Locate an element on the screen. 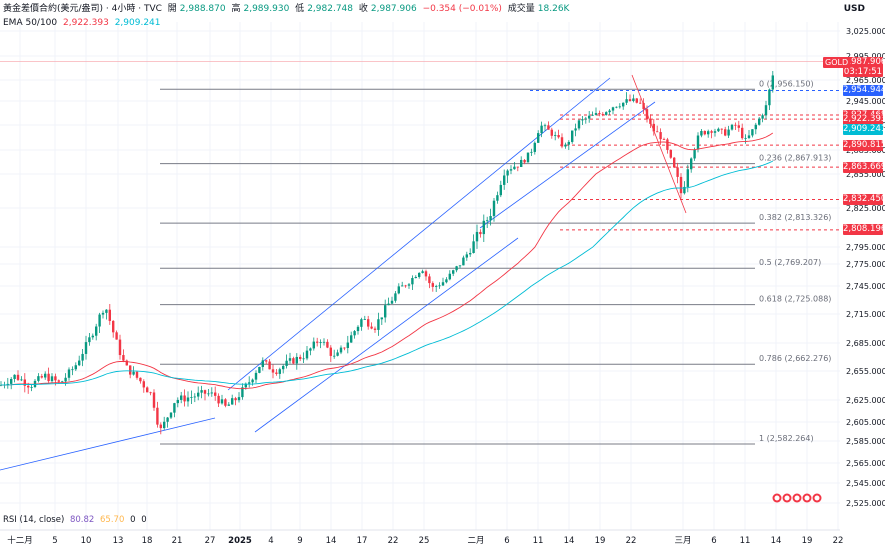 The width and height of the screenshot is (885, 549). fib-level-label: 0.236 (2,867.913) is located at coordinates (795, 158).